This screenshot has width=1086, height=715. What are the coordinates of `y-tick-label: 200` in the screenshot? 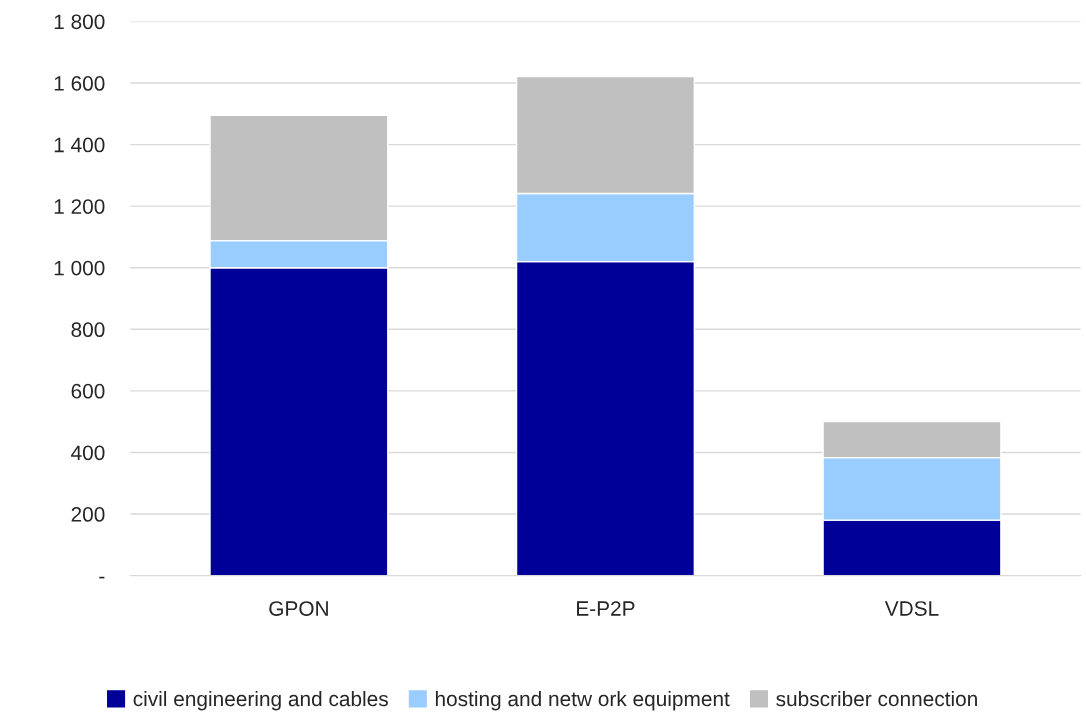 It's located at (88, 514).